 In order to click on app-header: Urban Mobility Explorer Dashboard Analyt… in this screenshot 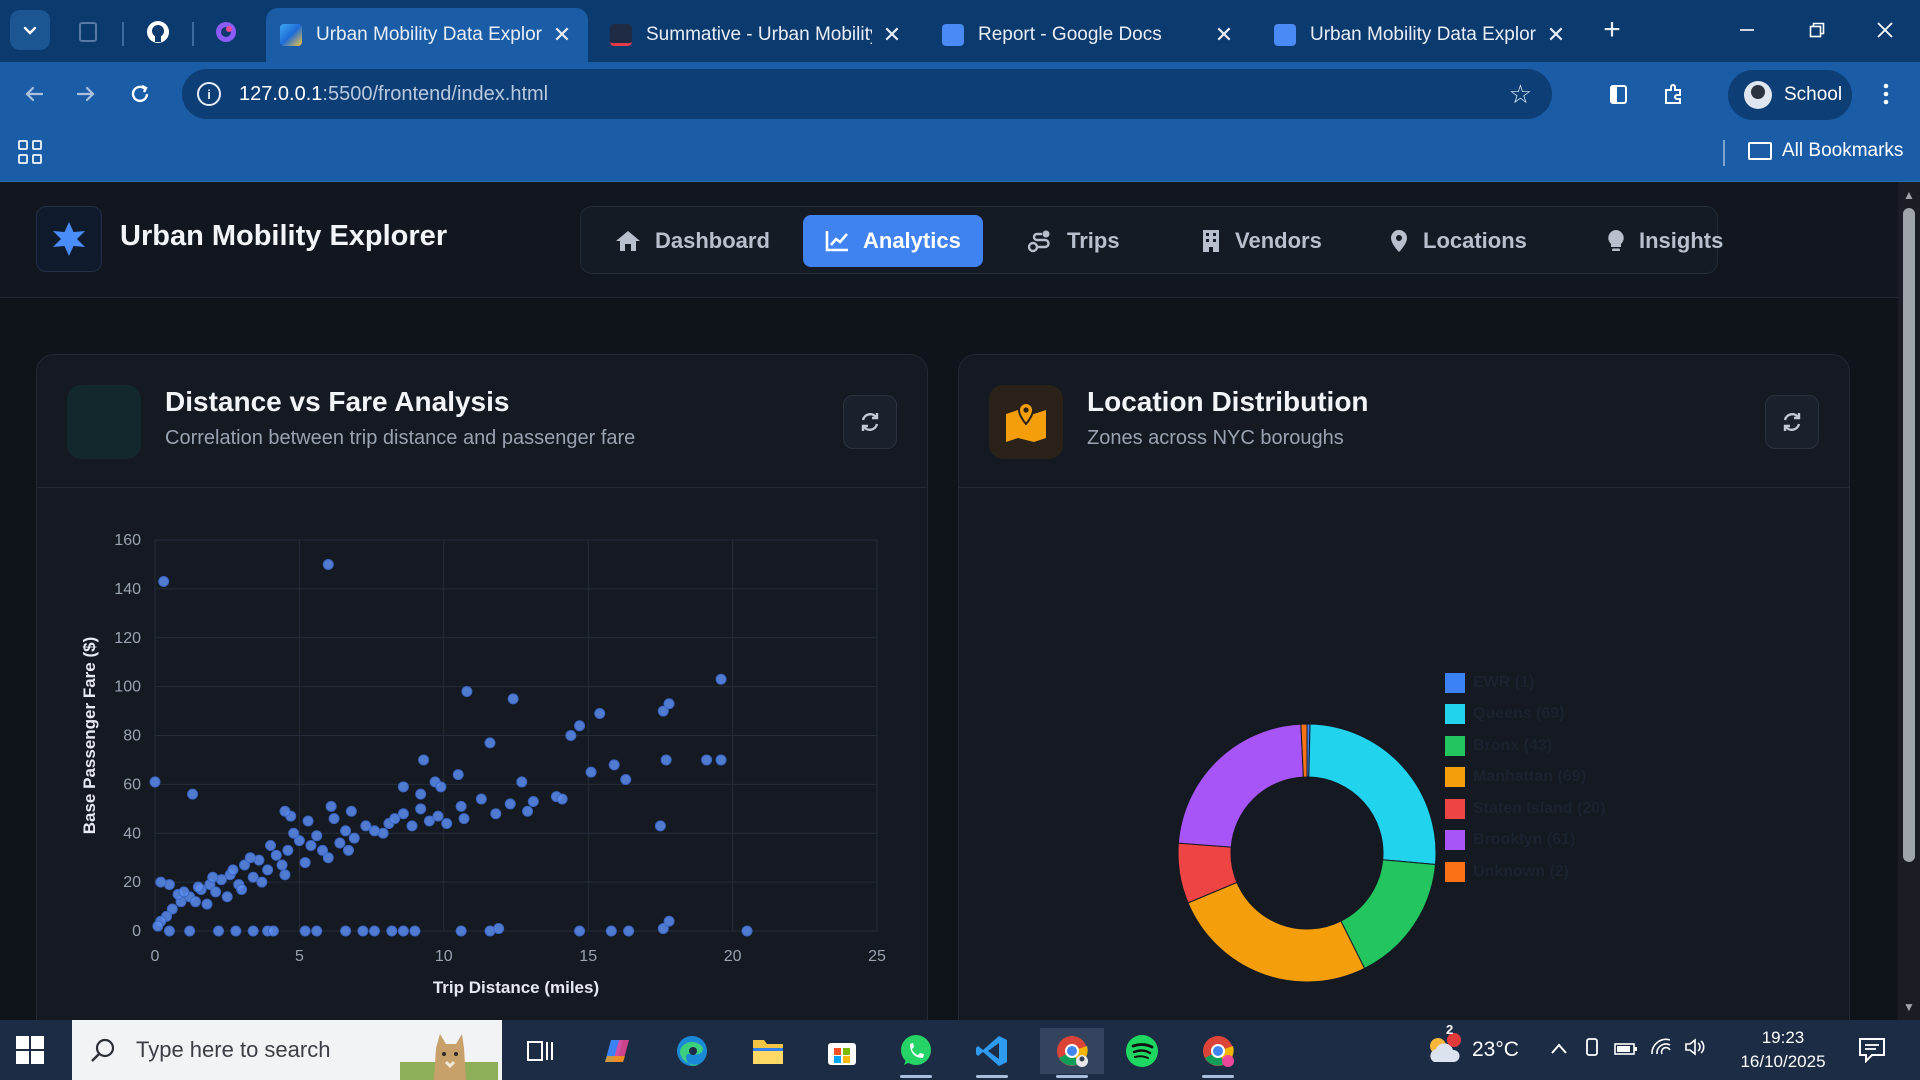, I will do `click(949, 240)`.